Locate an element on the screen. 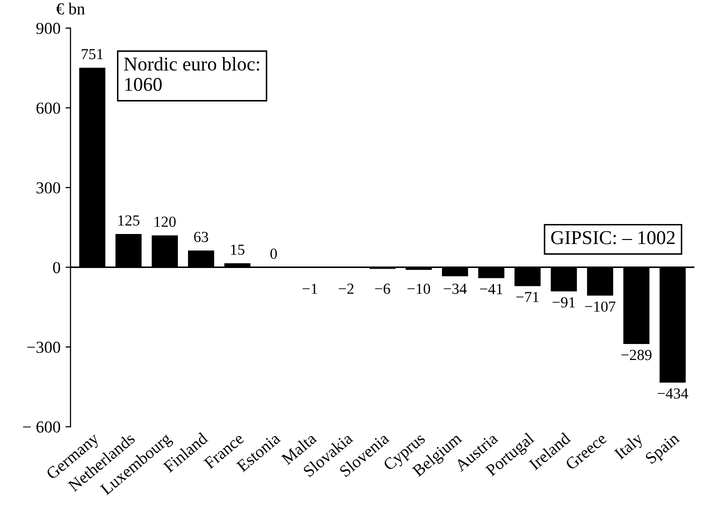 This screenshot has width=705, height=511. x-tick-label: Italy is located at coordinates (629, 447).